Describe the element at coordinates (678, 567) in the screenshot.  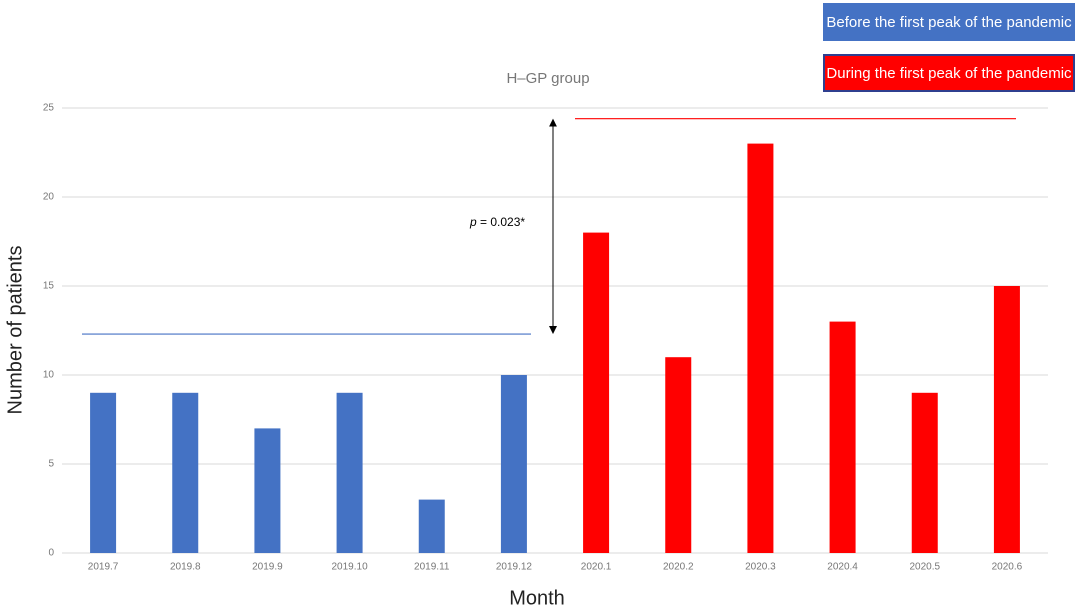
I see `x-tick-label: 2020.2` at that location.